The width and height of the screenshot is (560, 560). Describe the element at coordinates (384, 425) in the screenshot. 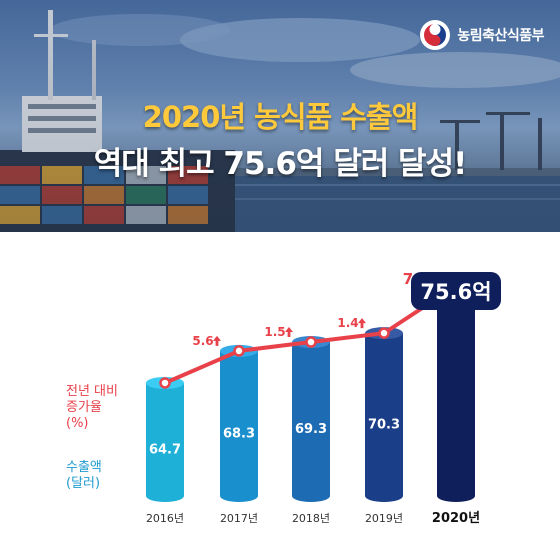

I see `bar-value-label: 70.3` at that location.